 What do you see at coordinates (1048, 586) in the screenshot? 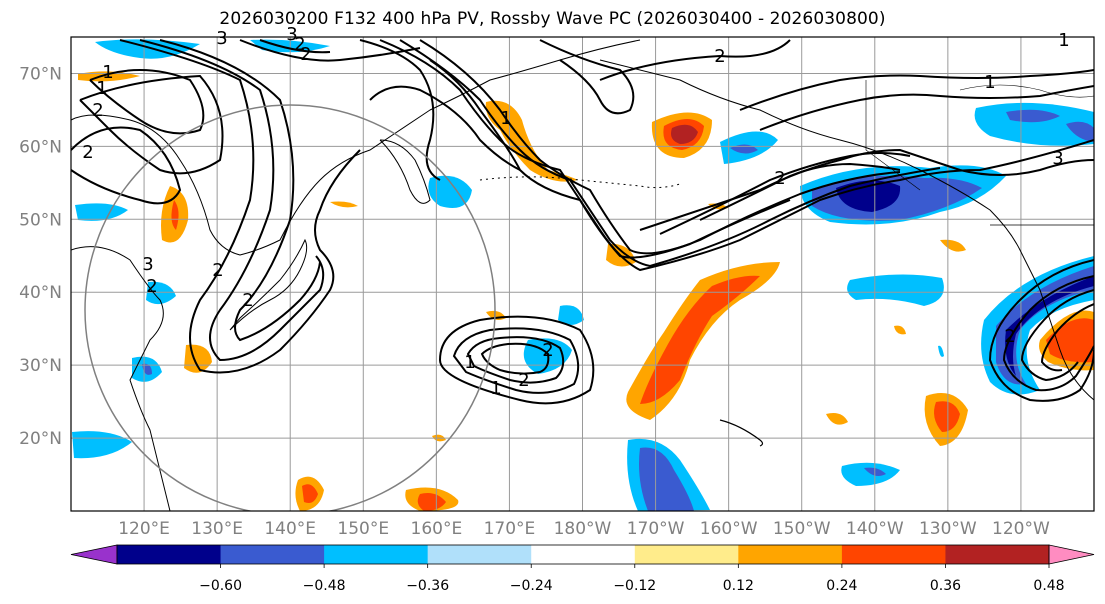
I see `colorbar-tick-label: 0.48` at bounding box center [1048, 586].